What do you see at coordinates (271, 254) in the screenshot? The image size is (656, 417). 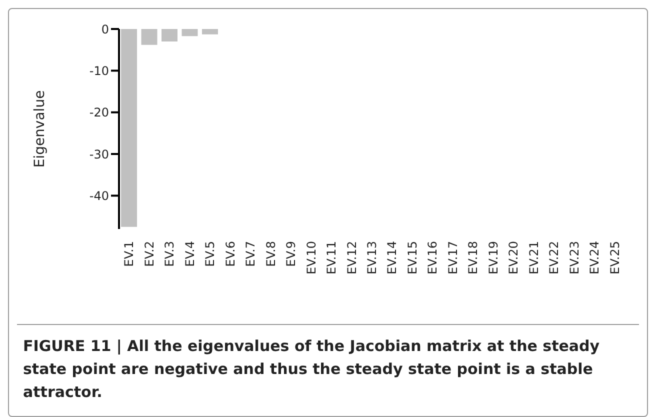 I see `x-tick-label: EV.8` at bounding box center [271, 254].